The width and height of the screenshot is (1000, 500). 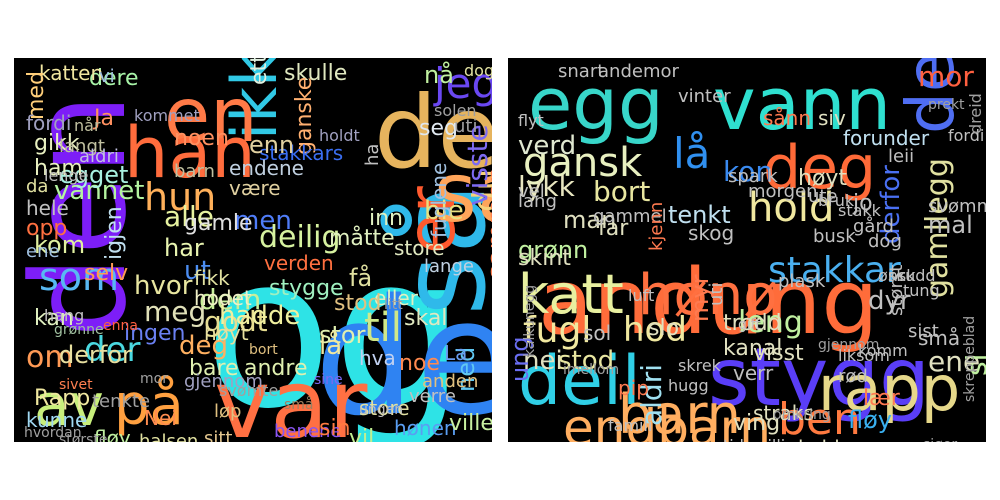 What do you see at coordinates (823, 196) in the screenshot?
I see `cloud-word: ute` at bounding box center [823, 196].